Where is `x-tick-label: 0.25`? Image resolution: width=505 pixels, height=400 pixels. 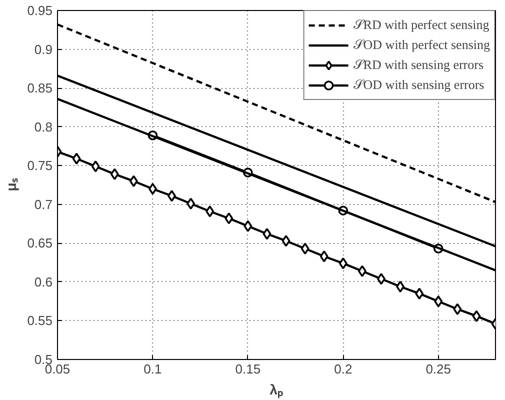
x-tick-label: 0.25 is located at coordinates (439, 369).